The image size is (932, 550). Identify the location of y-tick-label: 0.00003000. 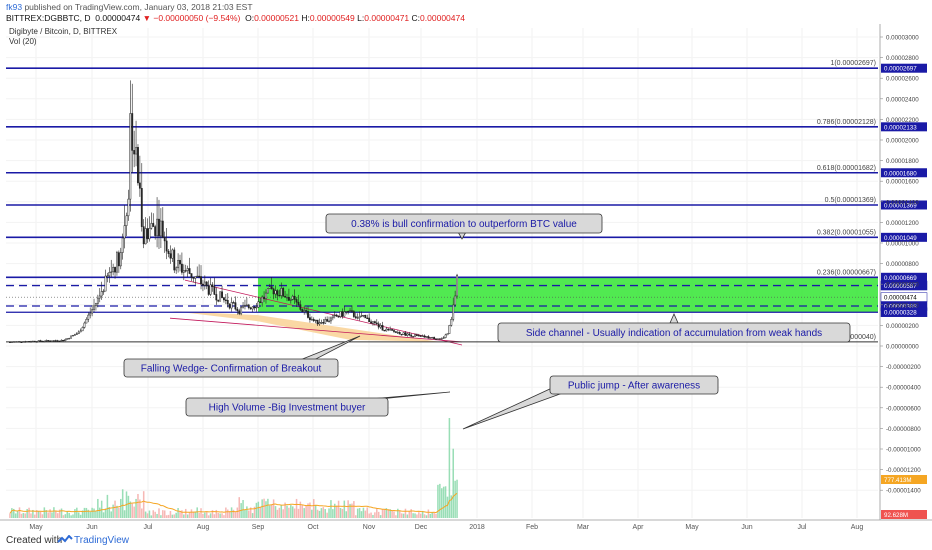
(902, 38).